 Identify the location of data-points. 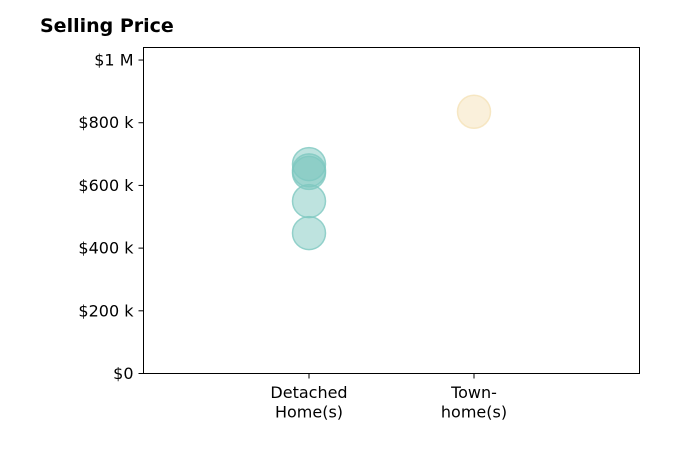
(391, 172).